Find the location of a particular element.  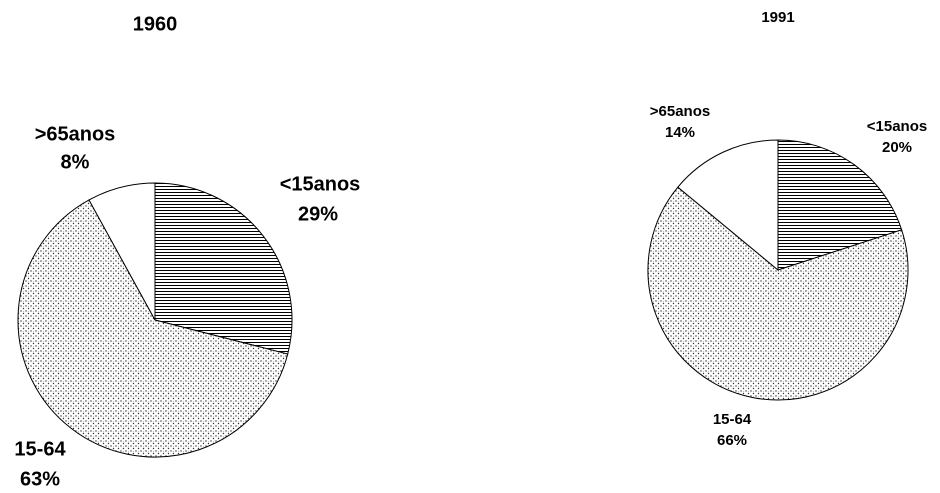

slice-value-label: 14% is located at coordinates (680, 132).